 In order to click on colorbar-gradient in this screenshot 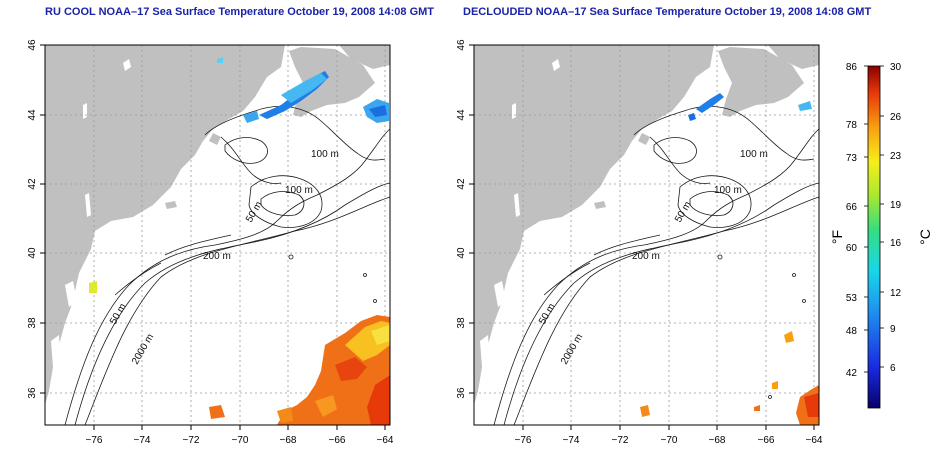, I will do `click(874, 237)`.